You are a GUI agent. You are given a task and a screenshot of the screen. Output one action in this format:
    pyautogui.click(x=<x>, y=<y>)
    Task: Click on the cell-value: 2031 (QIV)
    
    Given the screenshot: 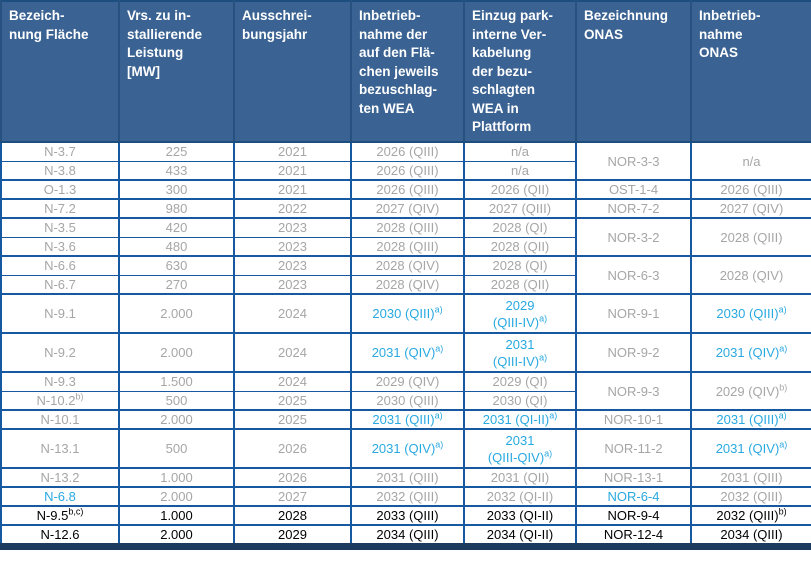 What is the action you would take?
    pyautogui.click(x=747, y=448)
    